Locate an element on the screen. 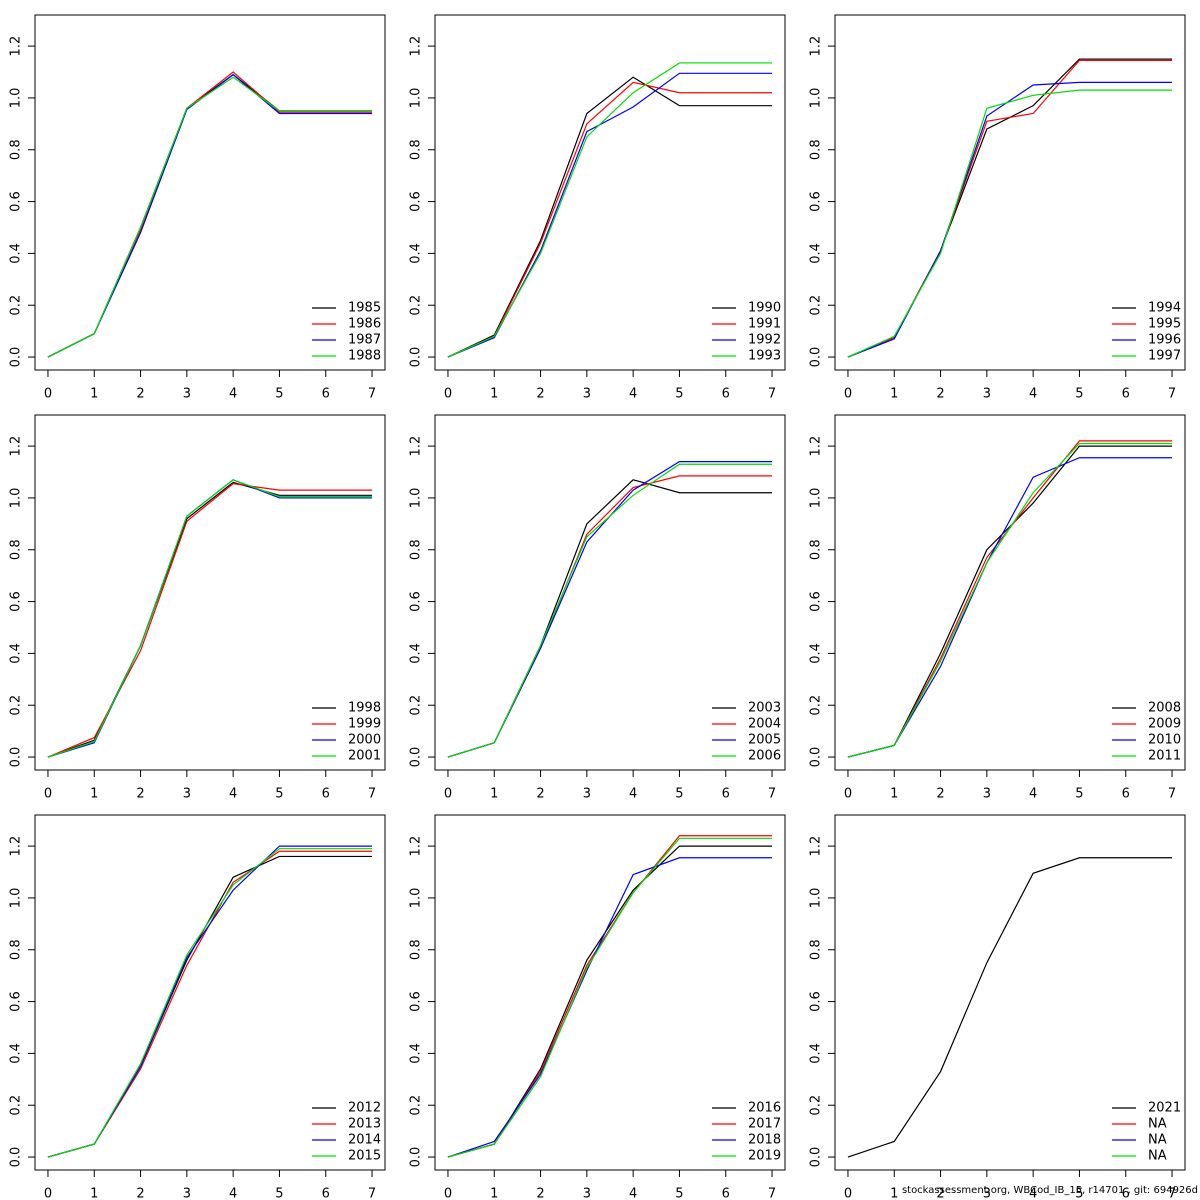  legend-label: 2013 is located at coordinates (364, 1124).